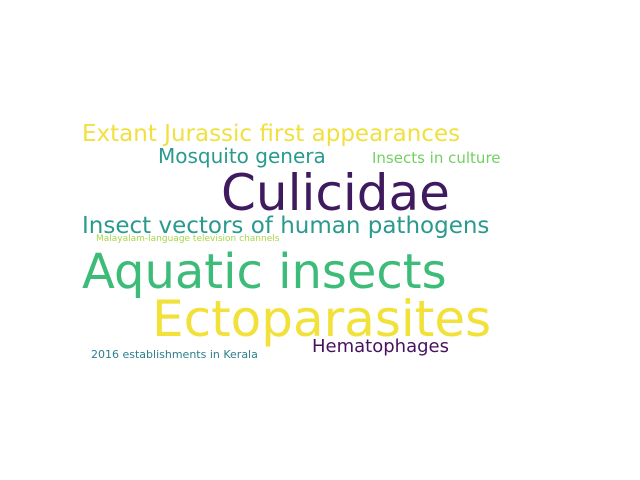 This screenshot has width=640, height=480. Describe the element at coordinates (380, 346) in the screenshot. I see `word-hematophages: Hematophages` at that location.